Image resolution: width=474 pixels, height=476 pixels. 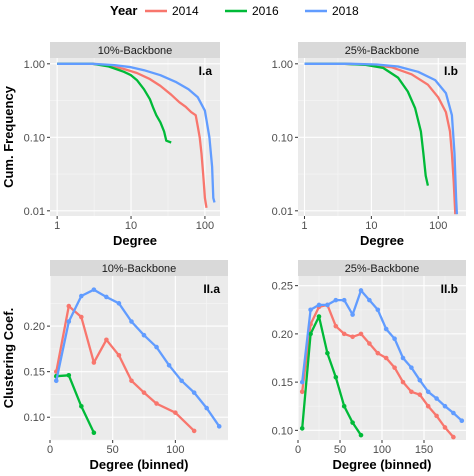 I want to click on x-tick-label: 150, so click(x=424, y=450).